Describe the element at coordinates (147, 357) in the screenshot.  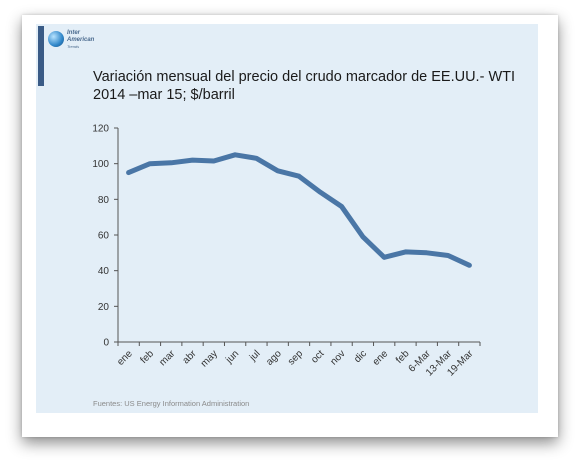
I see `x-tick-label: feb` at that location.